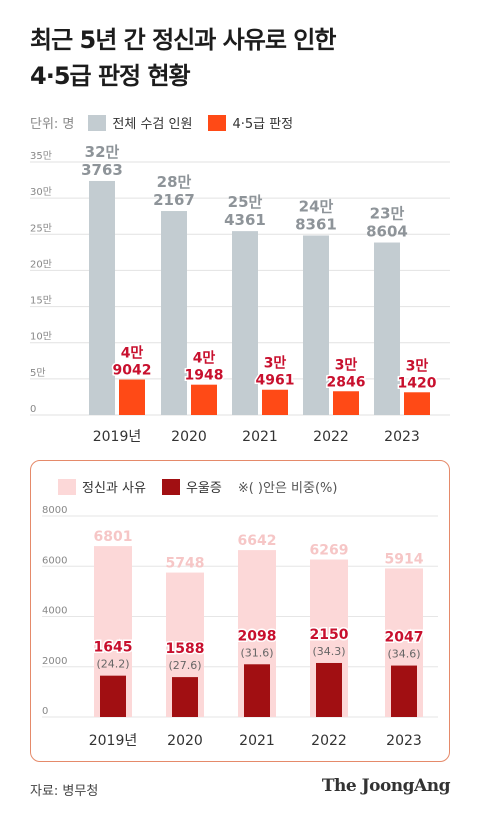 The height and width of the screenshot is (819, 480). I want to click on y-tick-label: 25만, so click(41, 228).